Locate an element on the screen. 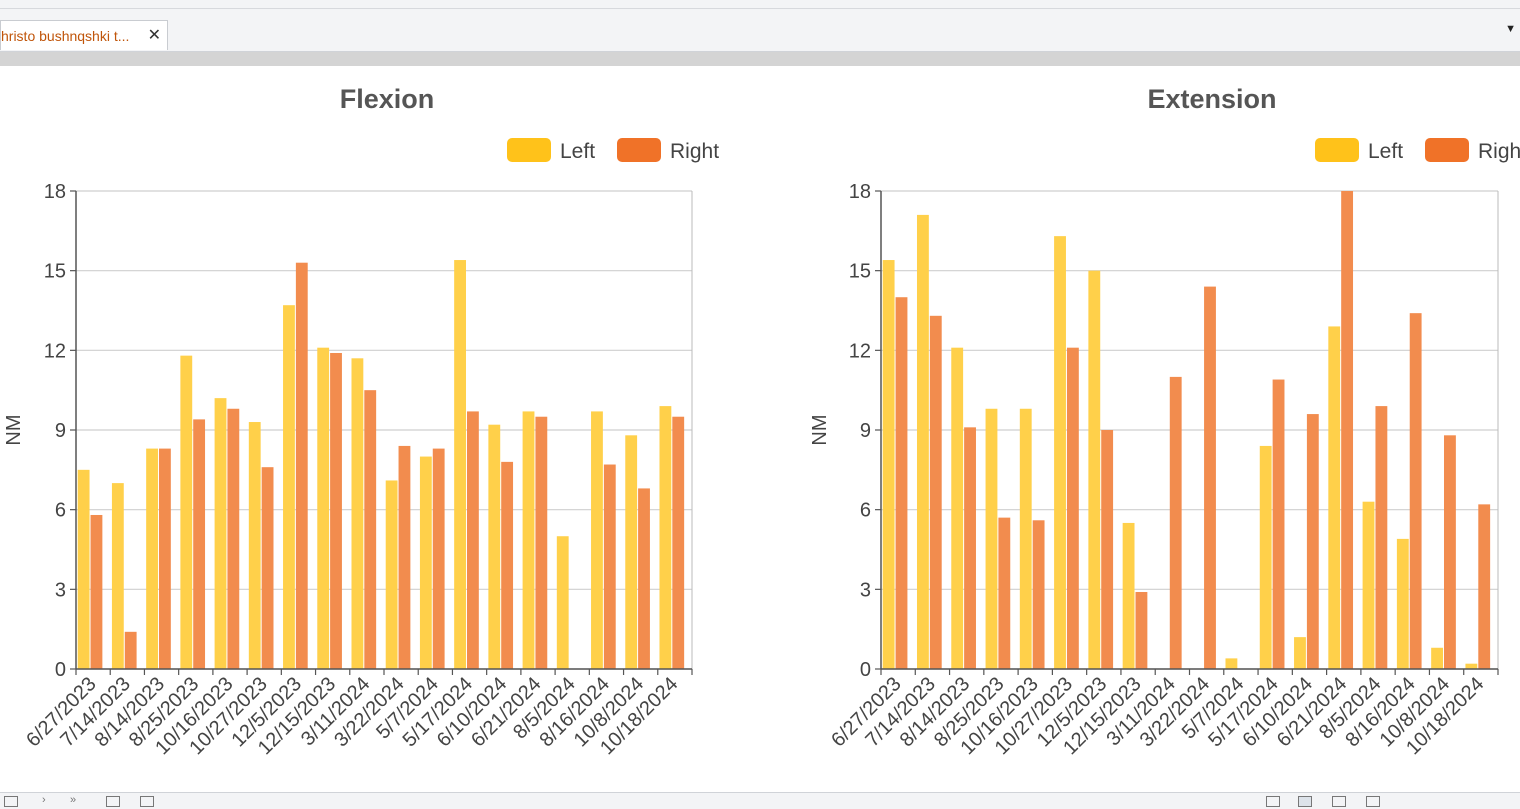 This screenshot has height=809, width=1520. y-tick-label: 15 is located at coordinates (55, 272).